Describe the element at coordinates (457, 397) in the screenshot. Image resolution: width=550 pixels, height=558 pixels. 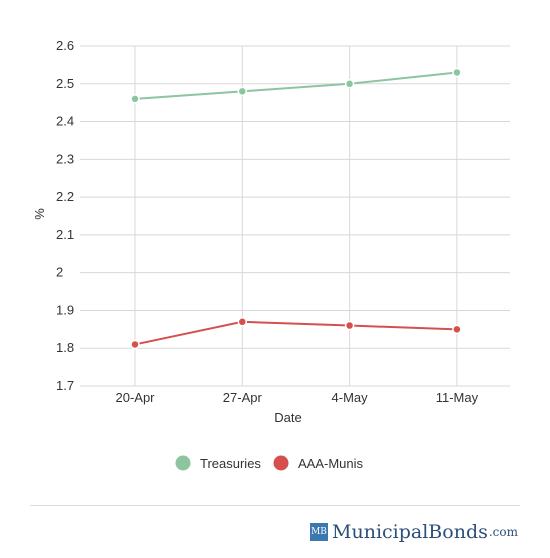
I see `x-tick-label: 11-May` at that location.